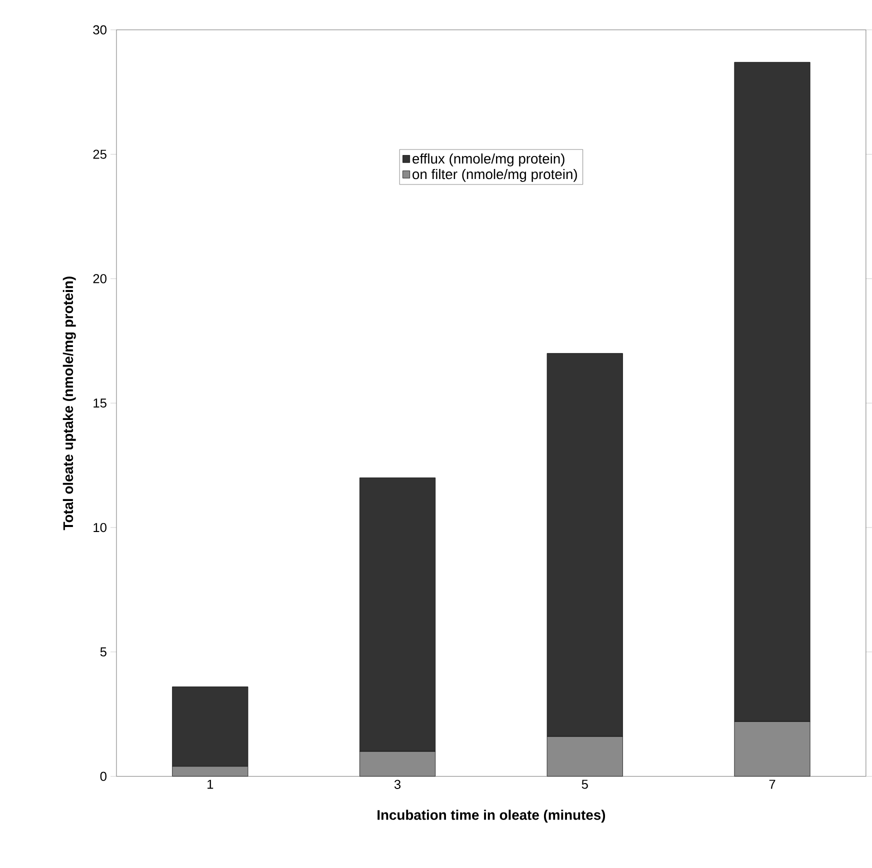  Describe the element at coordinates (99, 154) in the screenshot. I see `y-tick-label: 25` at that location.